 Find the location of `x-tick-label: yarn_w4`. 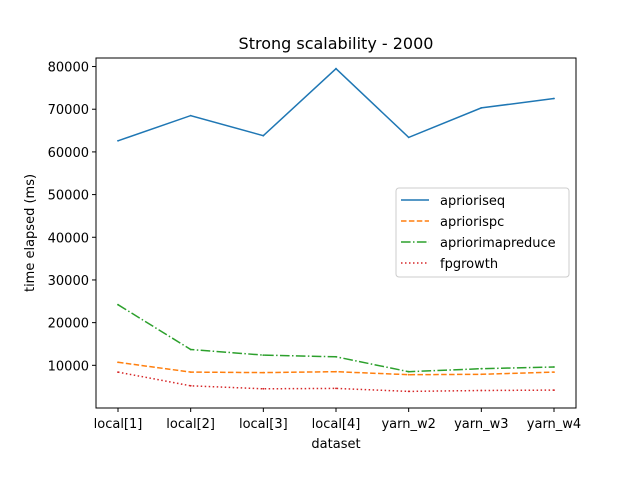

x-tick-label: yarn_w4 is located at coordinates (554, 424).